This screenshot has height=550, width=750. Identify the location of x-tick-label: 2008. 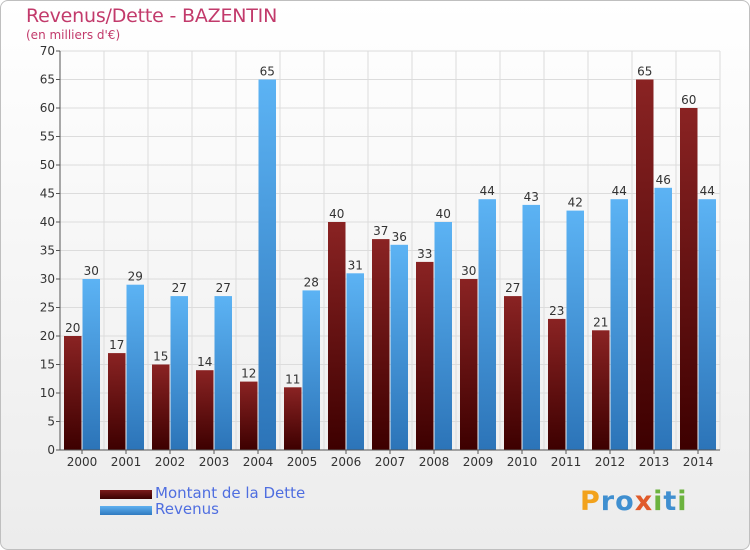
(434, 462).